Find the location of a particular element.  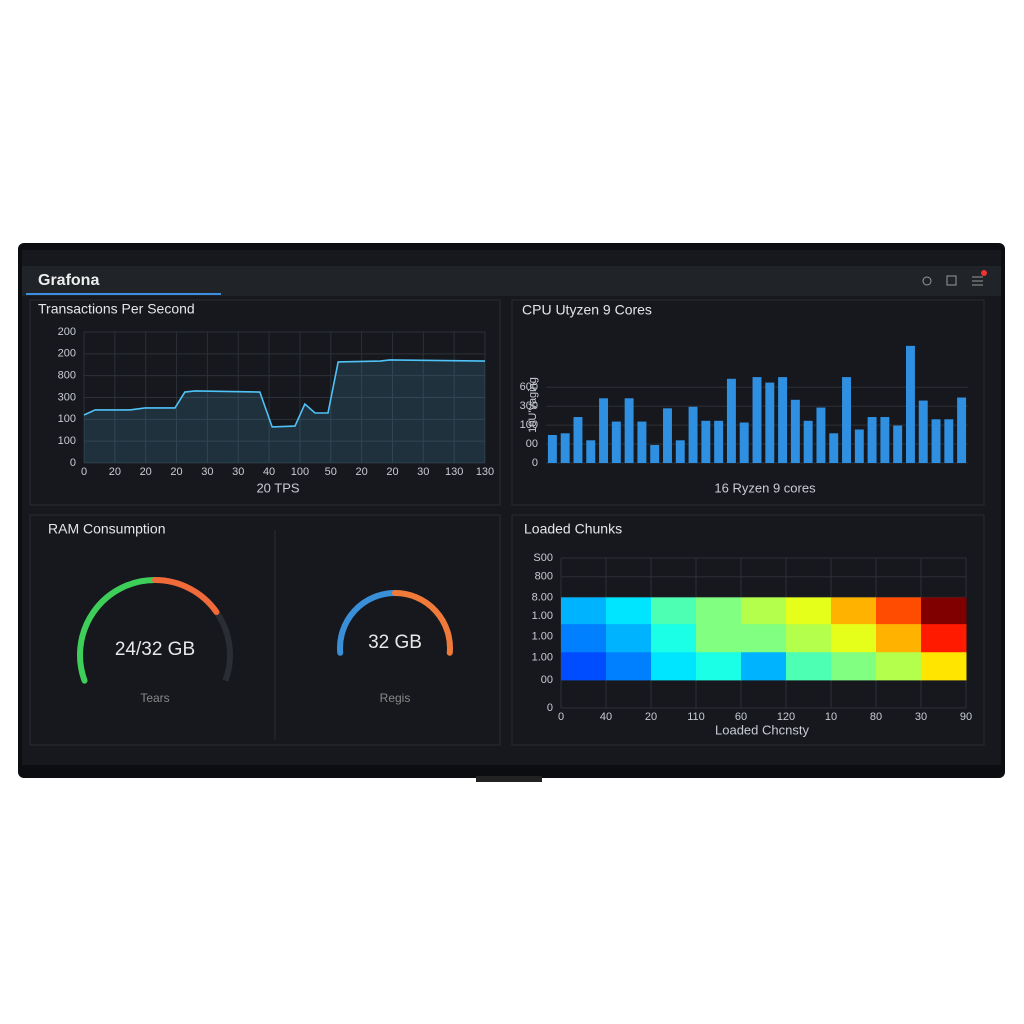

app-title: Grafona is located at coordinates (68, 280).